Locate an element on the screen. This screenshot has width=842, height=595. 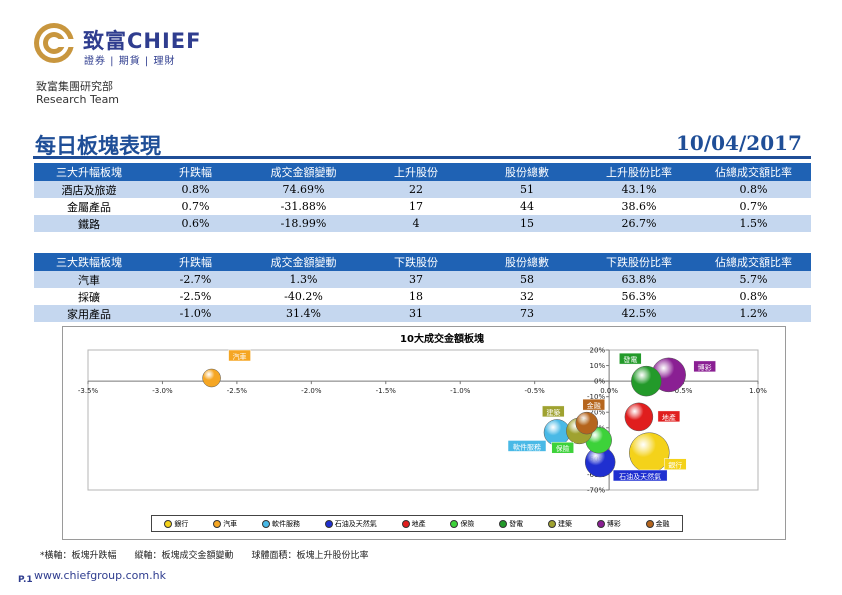
chart-legend: 銀行 汽車 軟件服務 石油及天然氣 地產 保險 發電 建築 博彩 金融 is located at coordinates (417, 523).